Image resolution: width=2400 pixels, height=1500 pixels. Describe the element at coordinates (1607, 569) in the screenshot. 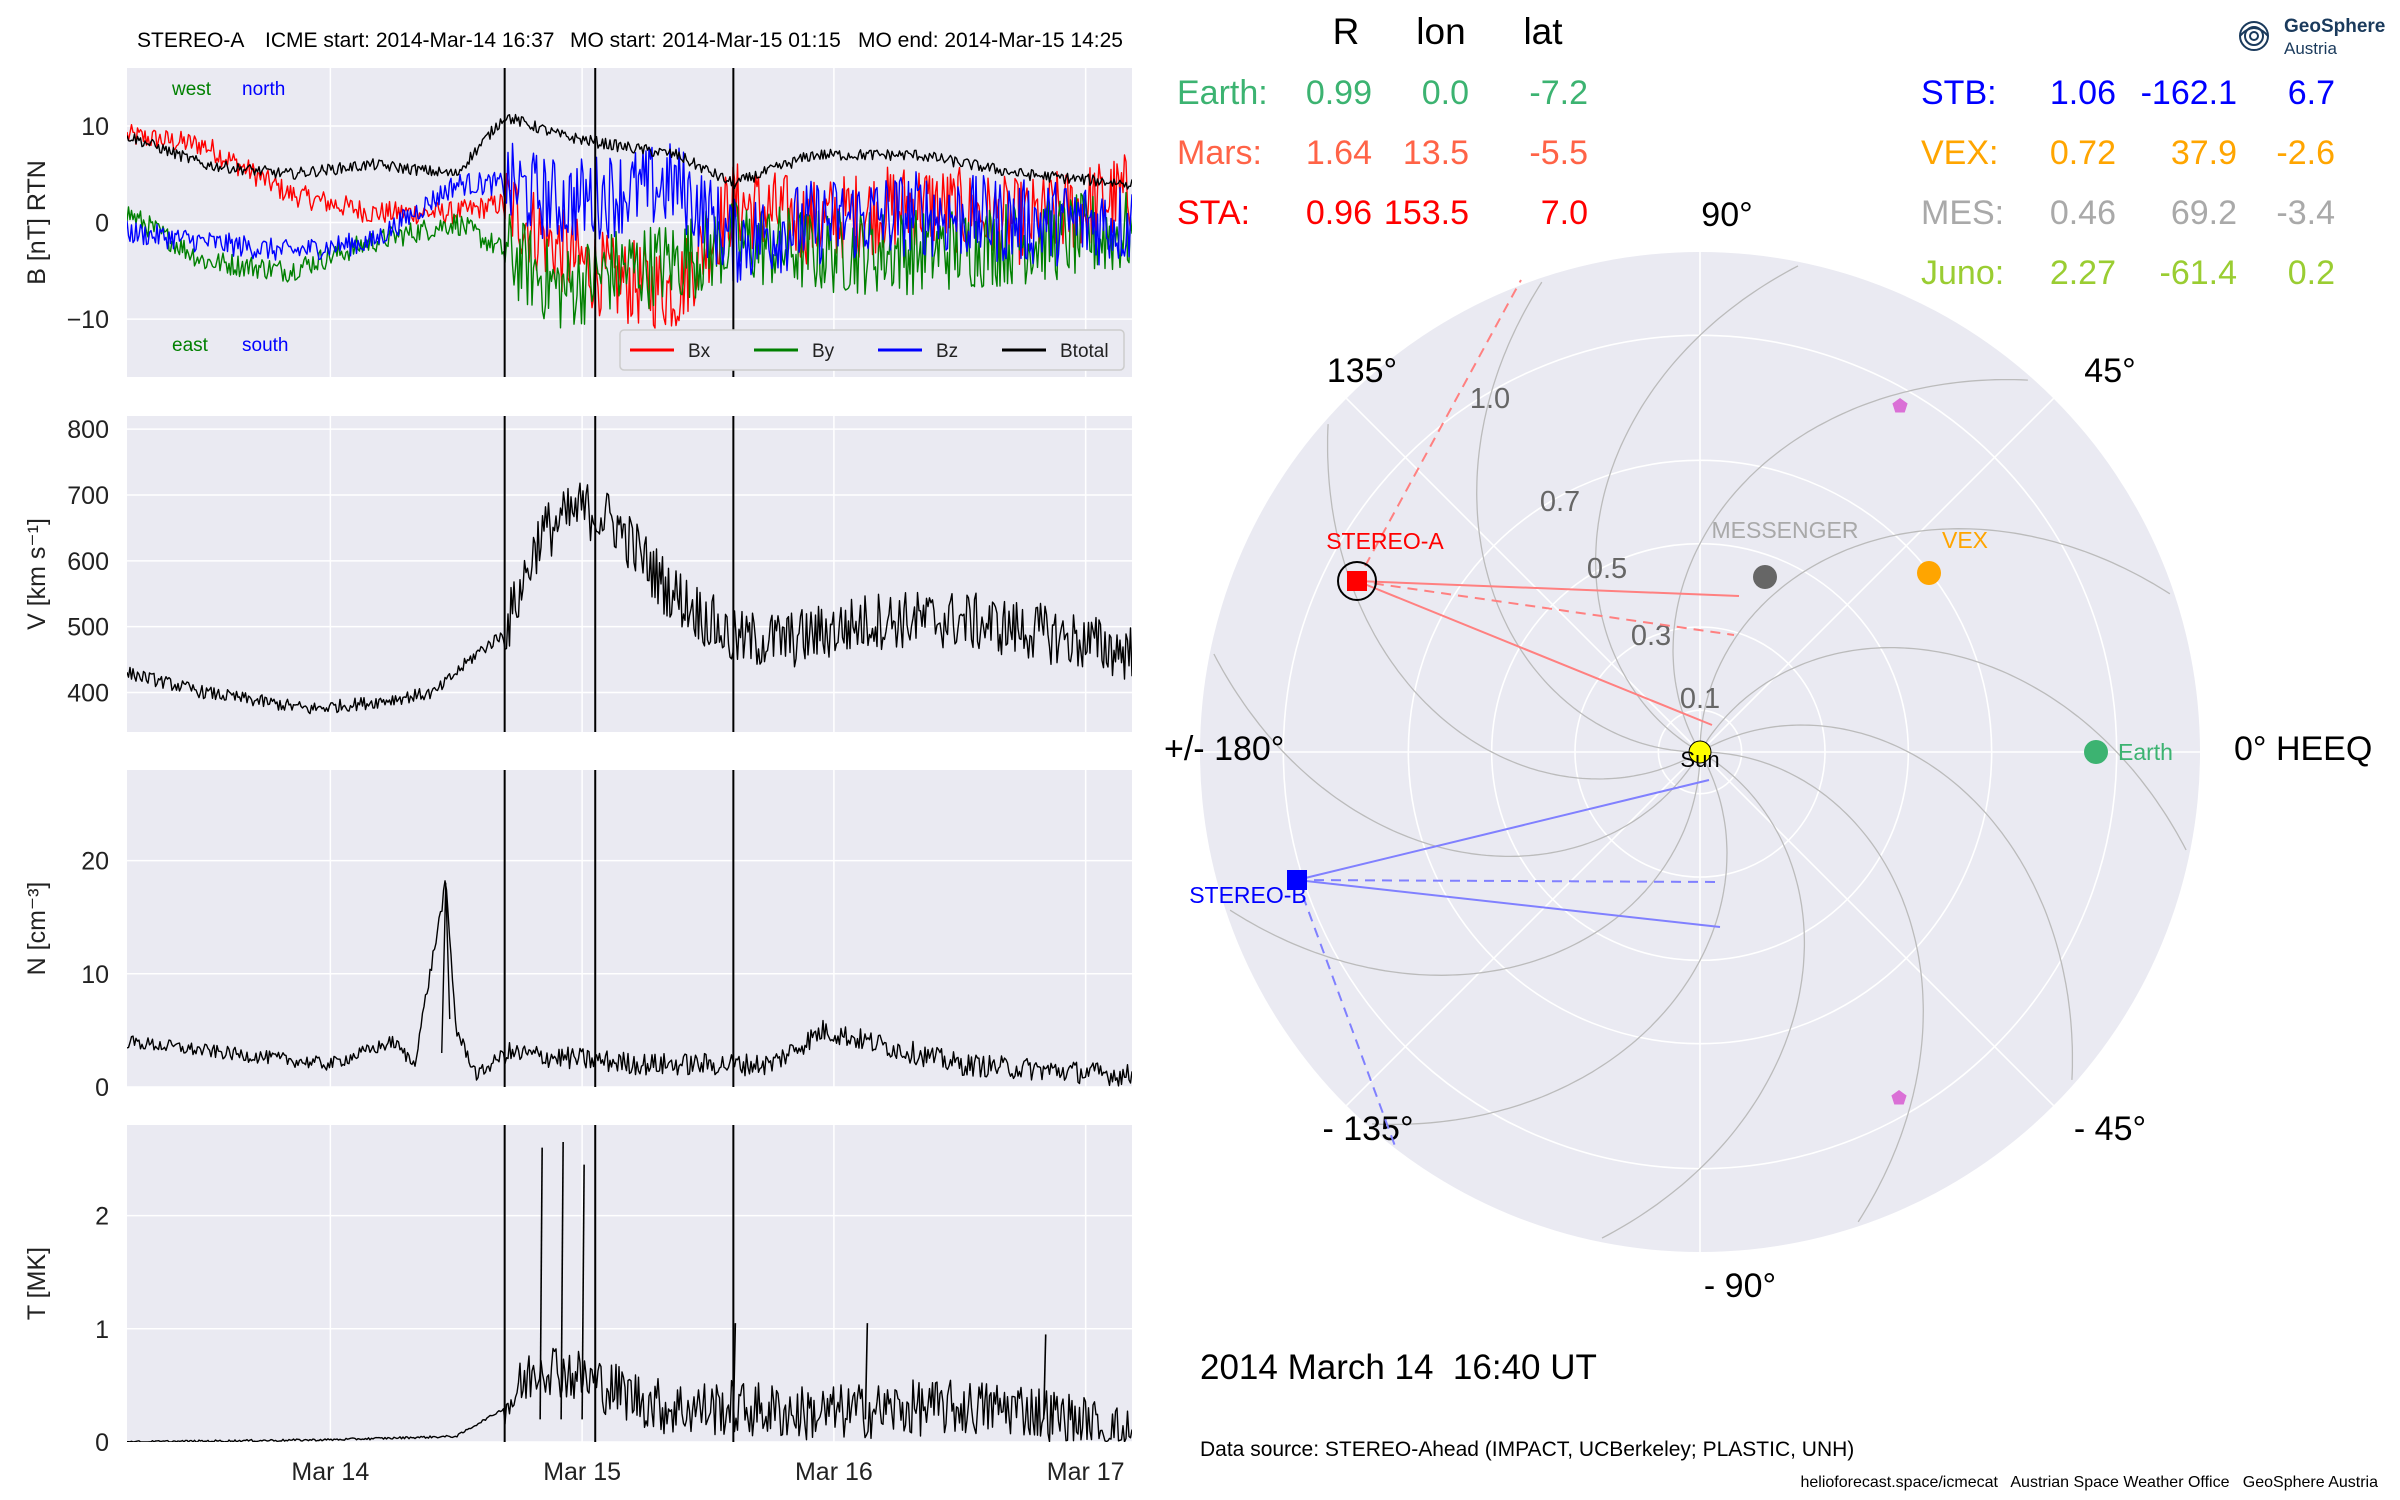

I see `radial-label: 0.5` at that location.